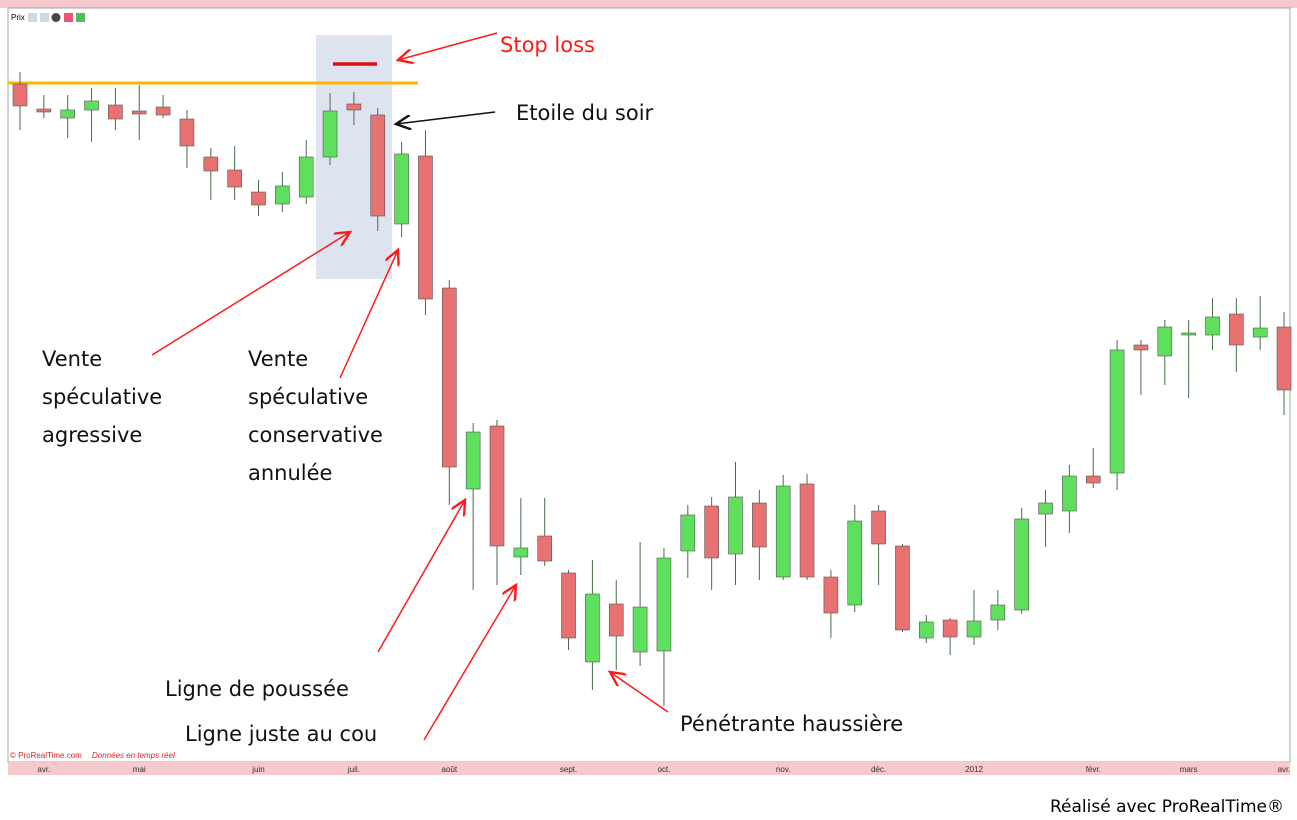  I want to click on x-tick-label: nov., so click(783, 769).